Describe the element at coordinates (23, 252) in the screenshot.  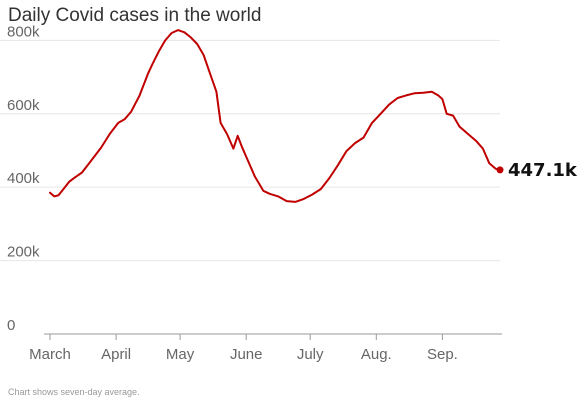
I see `y-tick-label-1: 200k` at that location.